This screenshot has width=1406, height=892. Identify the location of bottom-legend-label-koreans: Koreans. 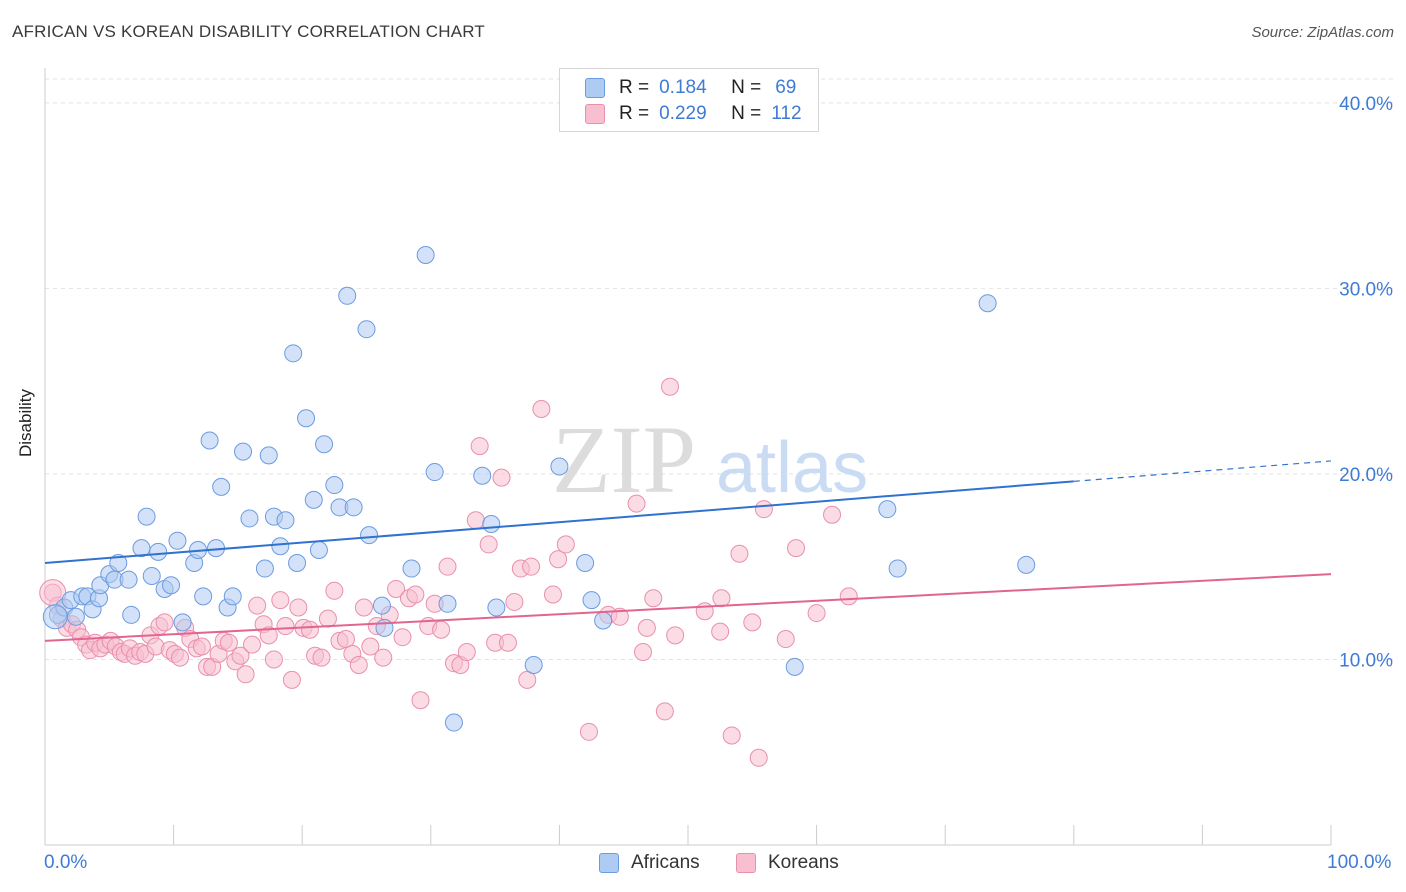
(803, 862).